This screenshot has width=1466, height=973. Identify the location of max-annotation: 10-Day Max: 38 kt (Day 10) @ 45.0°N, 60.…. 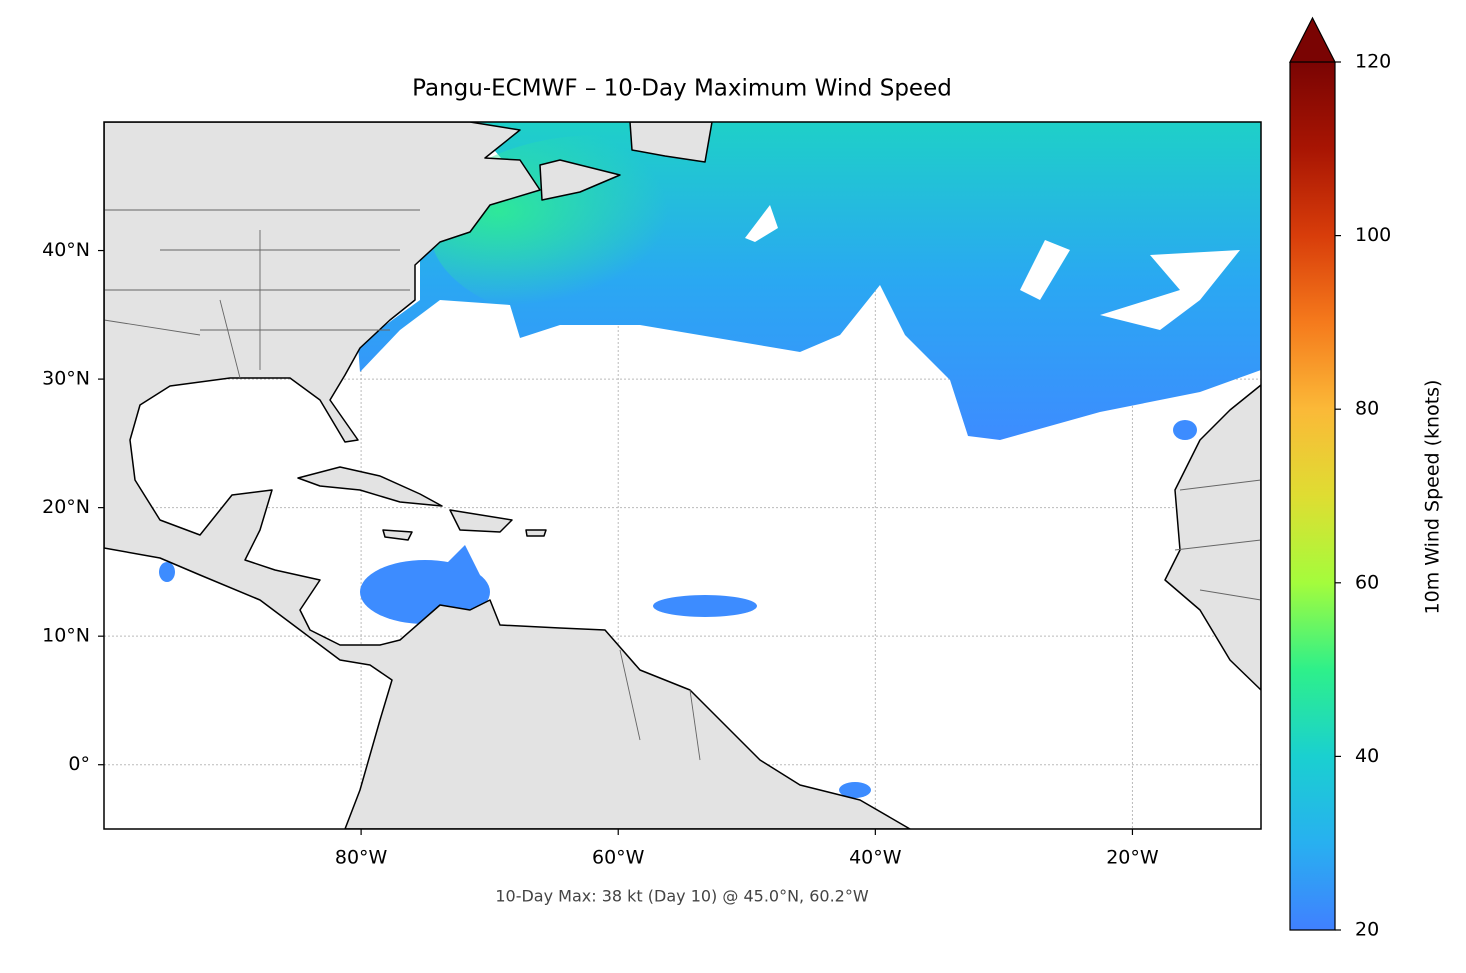
(682, 896).